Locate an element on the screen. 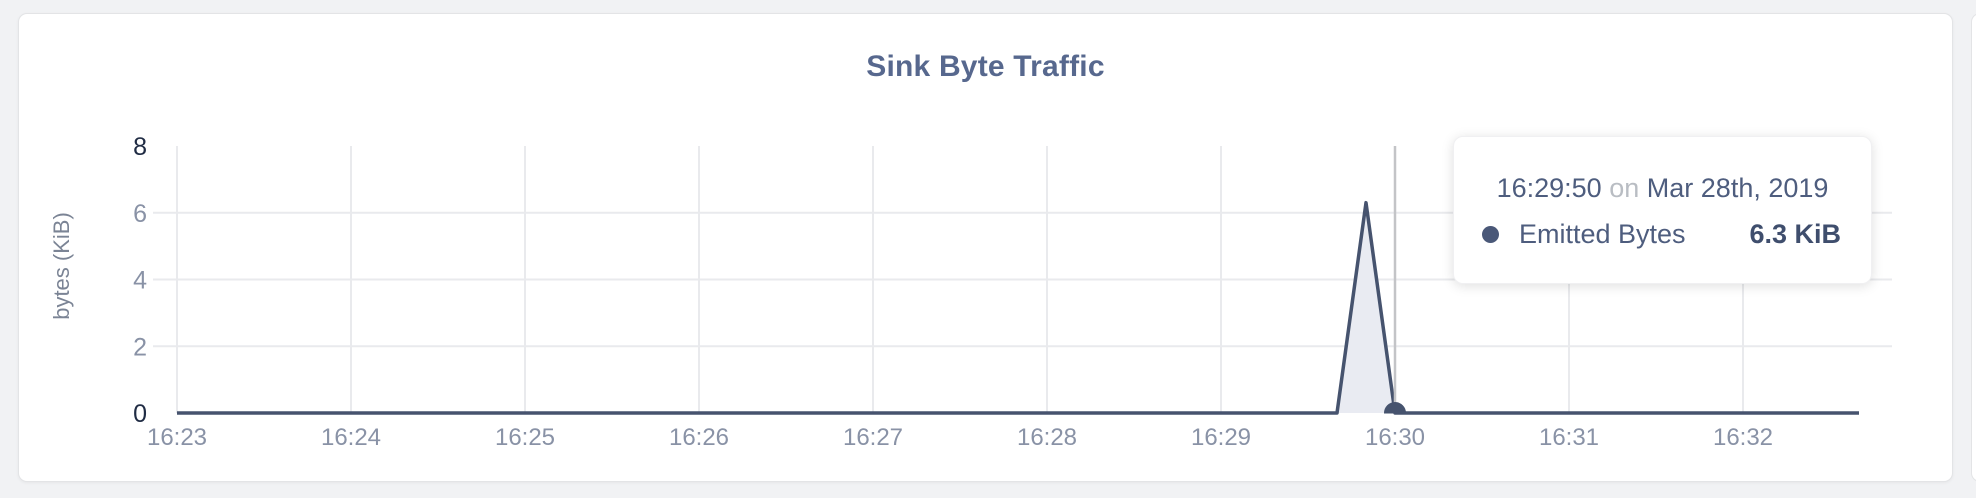 The width and height of the screenshot is (1976, 498). tooltip-series-value: 6.3 KiB is located at coordinates (1795, 234).